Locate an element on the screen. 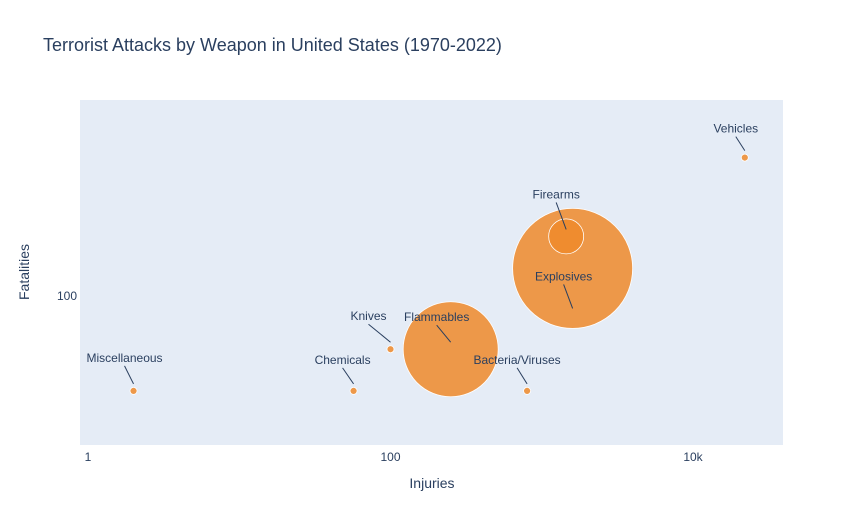 The image size is (864, 525). bubble-miscellaneous is located at coordinates (133, 391).